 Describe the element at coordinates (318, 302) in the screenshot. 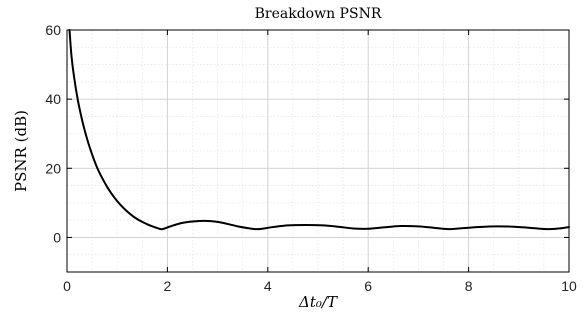

I see `x-axis-label: Δt₀/T` at that location.